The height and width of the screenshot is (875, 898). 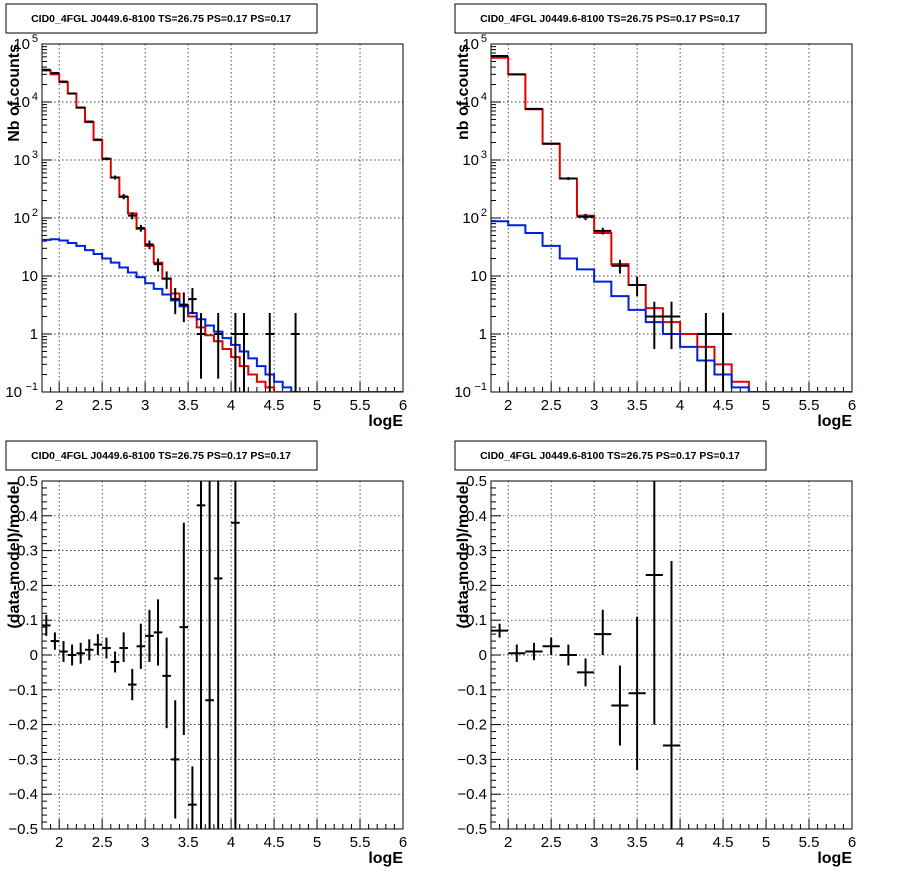 What do you see at coordinates (484, 39) in the screenshot?
I see `y-tick-exponent: 5` at bounding box center [484, 39].